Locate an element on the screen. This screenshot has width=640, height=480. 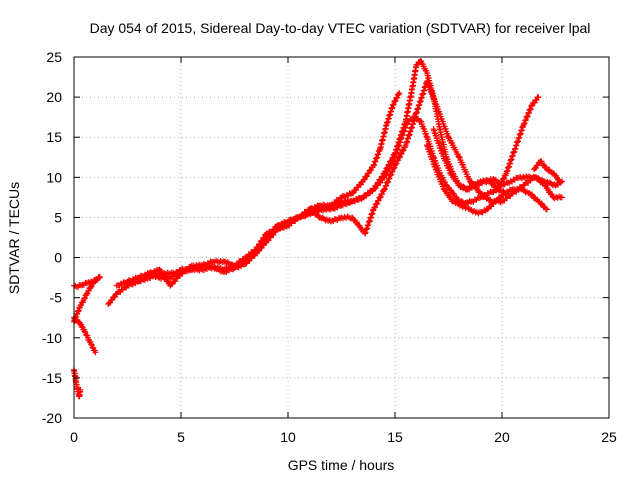
y-tick-label: 0 is located at coordinates (58, 258).